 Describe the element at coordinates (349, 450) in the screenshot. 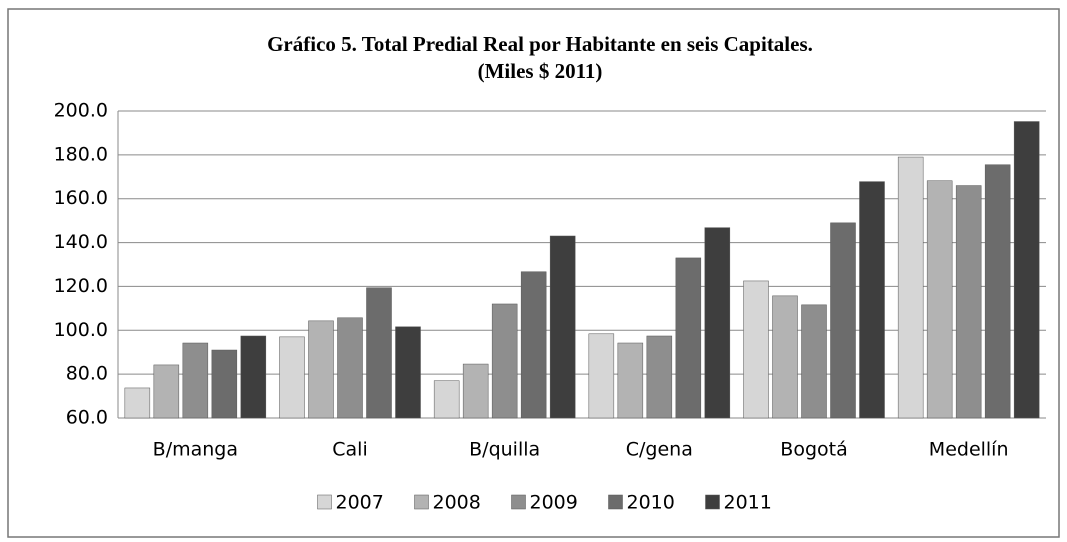

I see `x-tick-label: Cali` at that location.